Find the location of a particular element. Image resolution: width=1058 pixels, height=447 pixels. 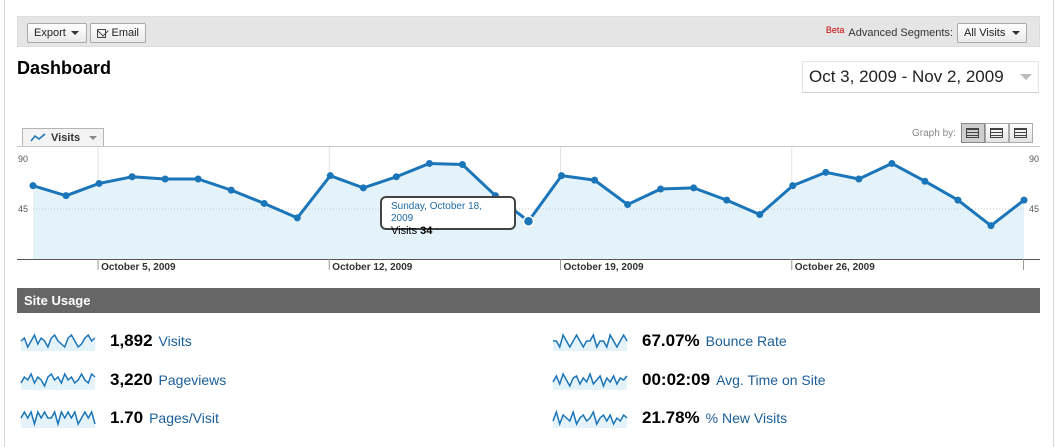

tooltip-value-row: Visits 34 is located at coordinates (448, 231).